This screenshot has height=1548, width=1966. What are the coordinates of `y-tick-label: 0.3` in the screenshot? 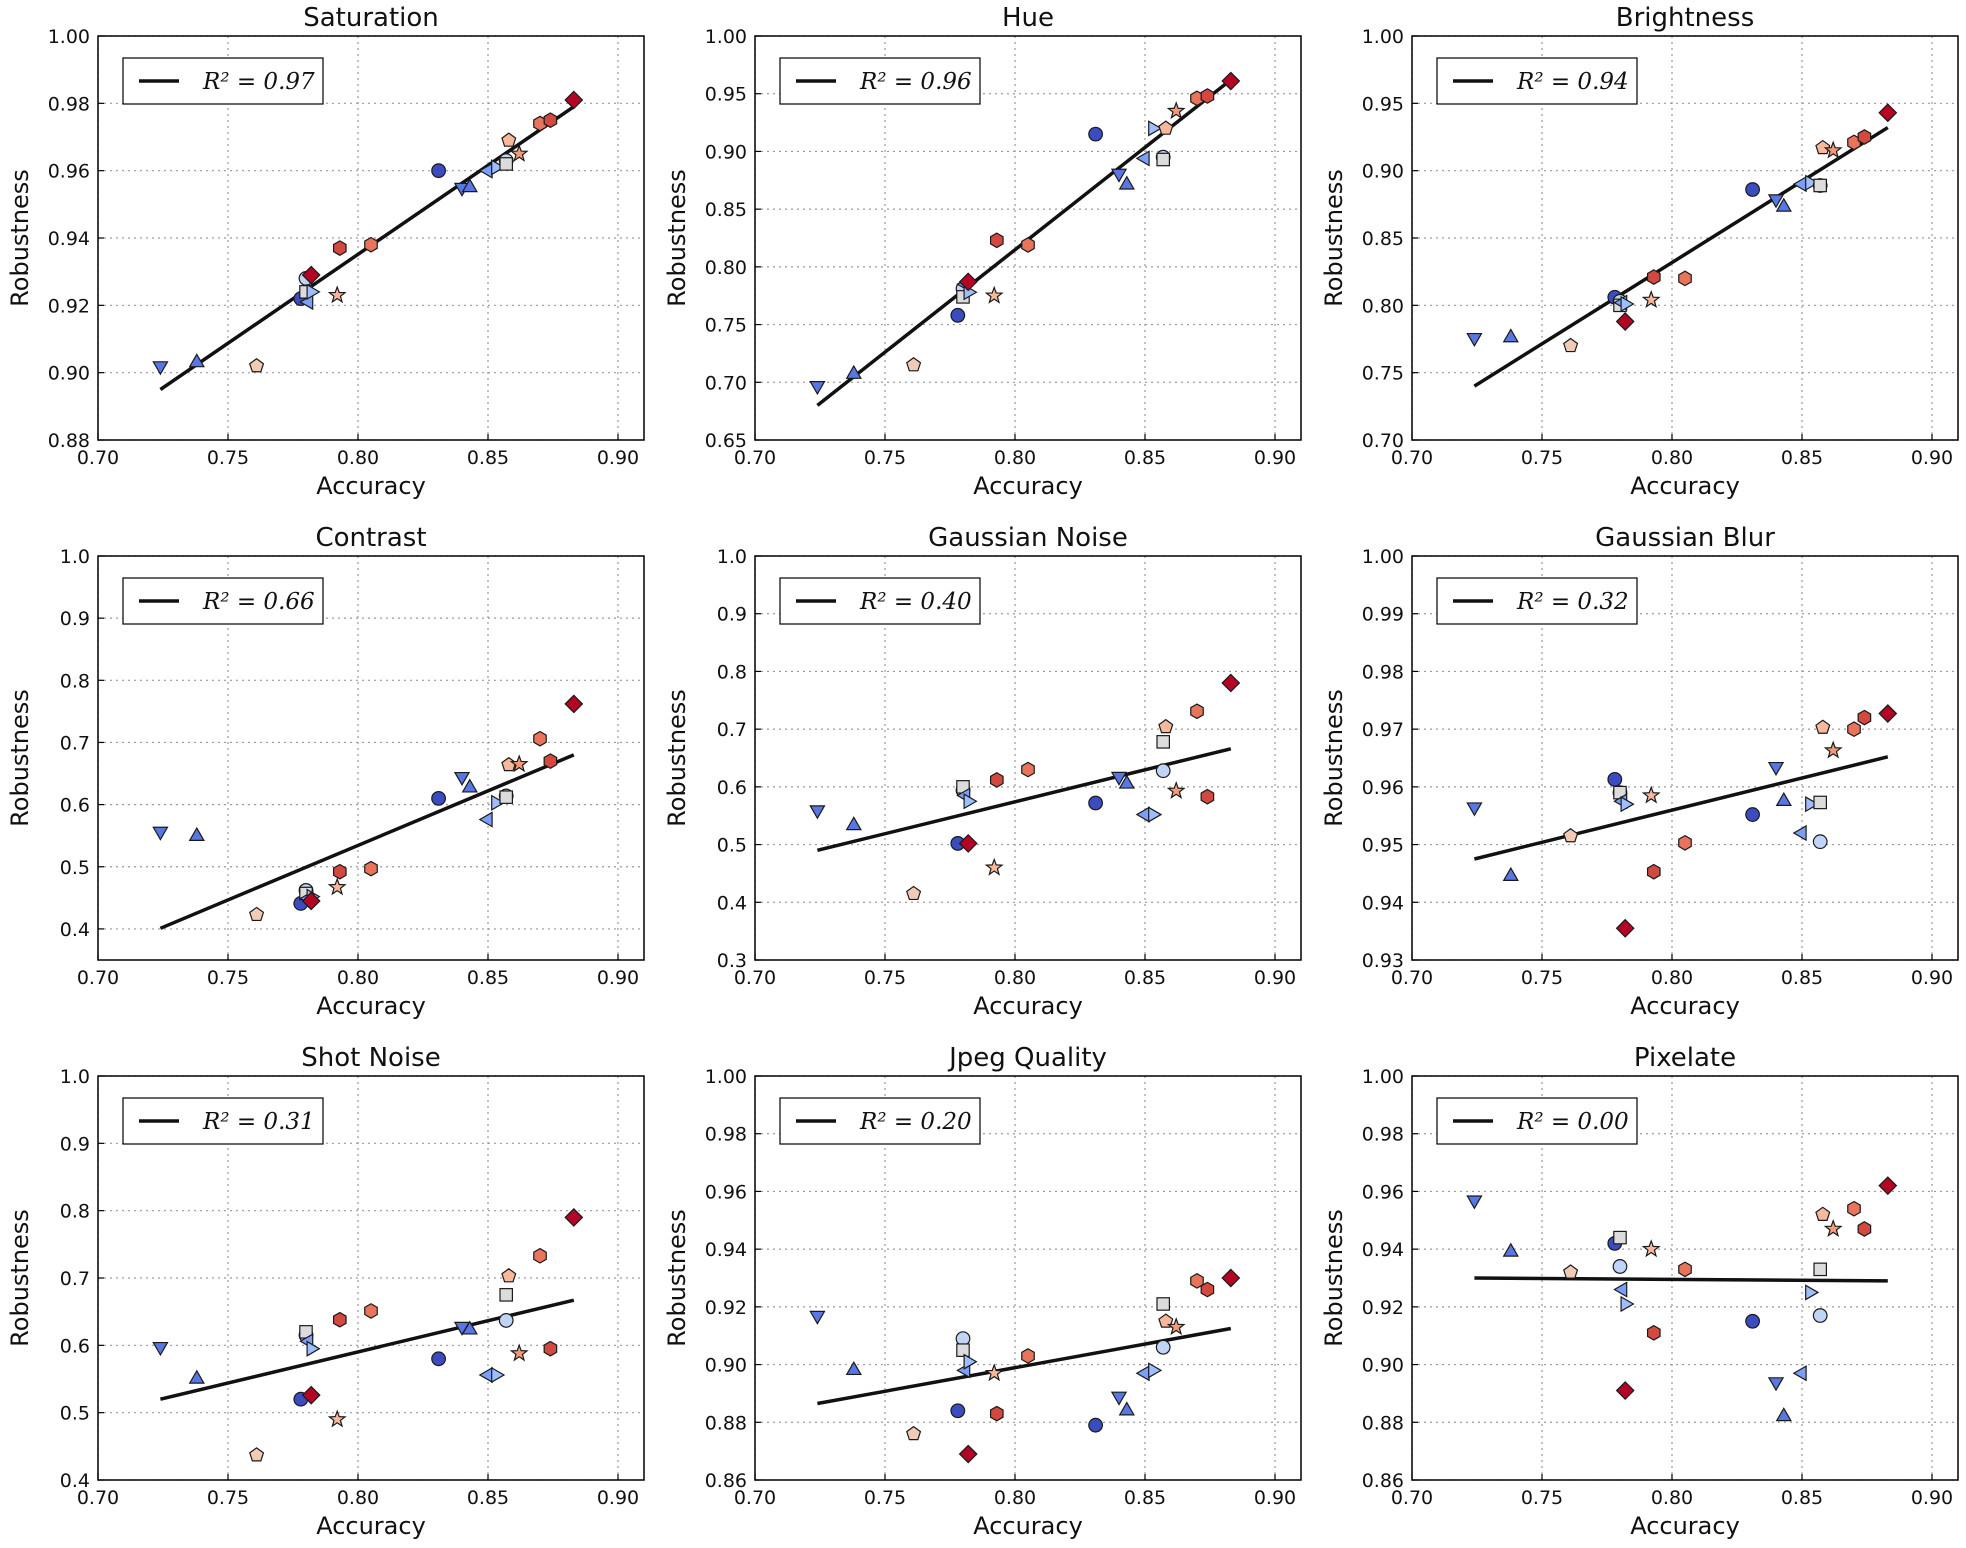 It's located at (732, 961).